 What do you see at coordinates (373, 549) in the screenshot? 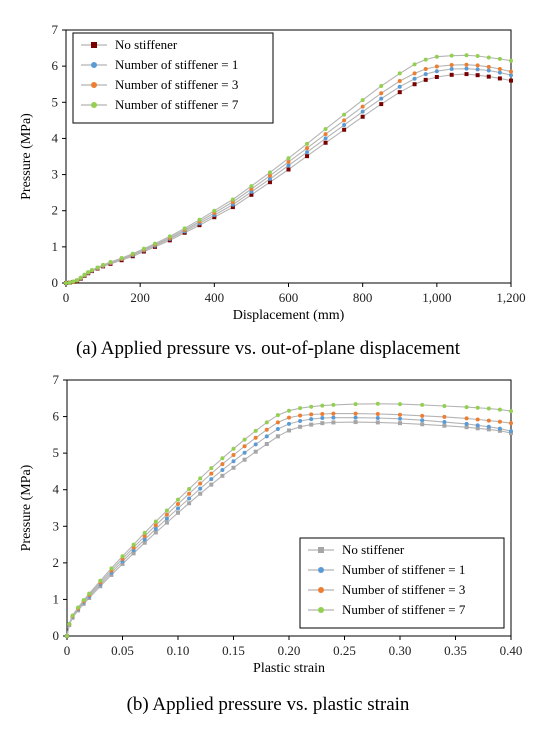
I see `legend-entry-label: No stiffener` at bounding box center [373, 549].